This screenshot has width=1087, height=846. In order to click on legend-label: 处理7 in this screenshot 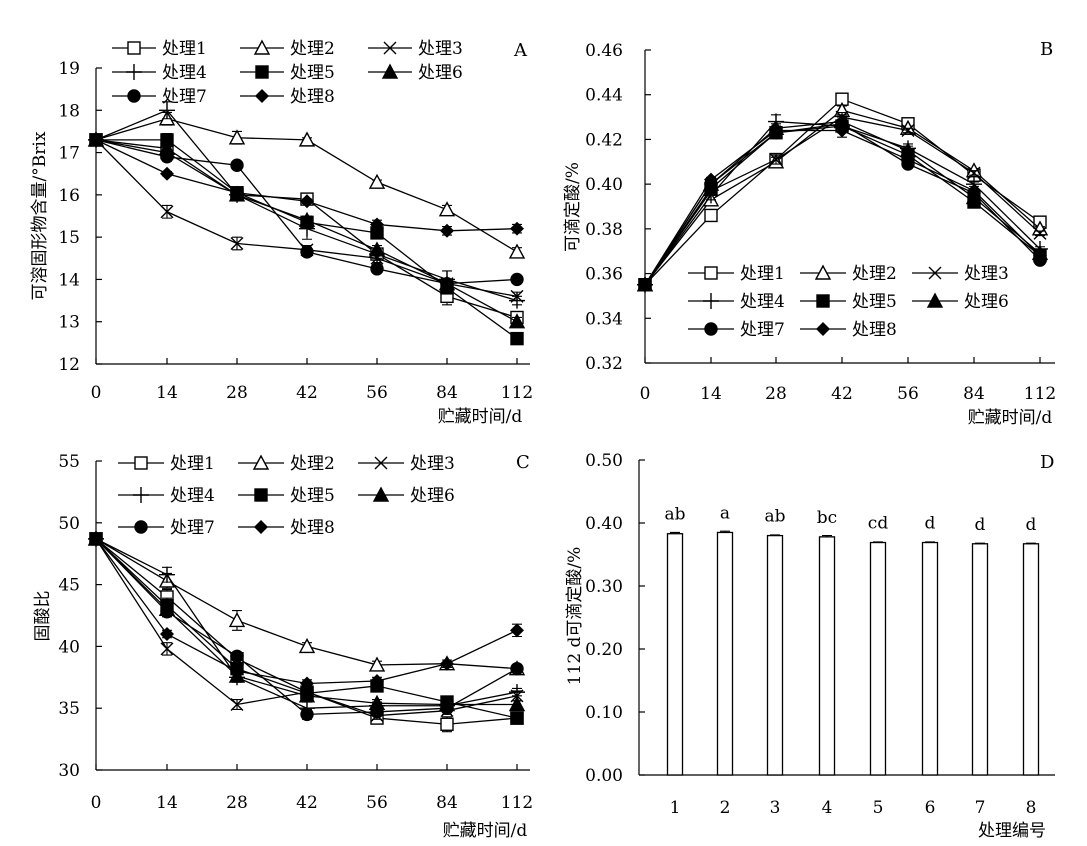, I will do `click(184, 97)`.